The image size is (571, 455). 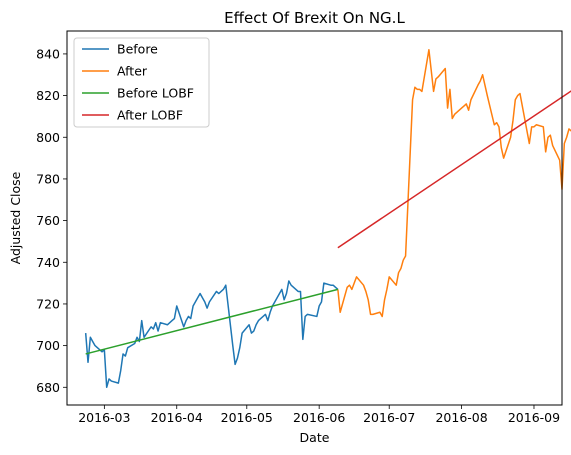 What do you see at coordinates (177, 417) in the screenshot?
I see `x-tick-label: 2016-04` at bounding box center [177, 417].